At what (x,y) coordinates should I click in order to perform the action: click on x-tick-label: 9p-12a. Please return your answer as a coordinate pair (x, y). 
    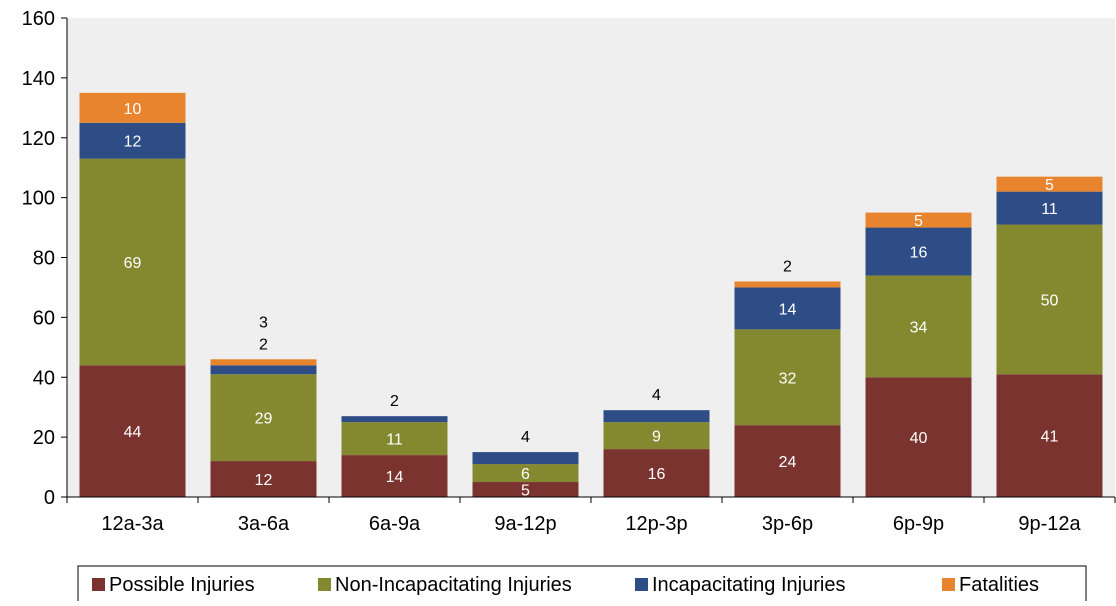
    Looking at the image, I should click on (1049, 524).